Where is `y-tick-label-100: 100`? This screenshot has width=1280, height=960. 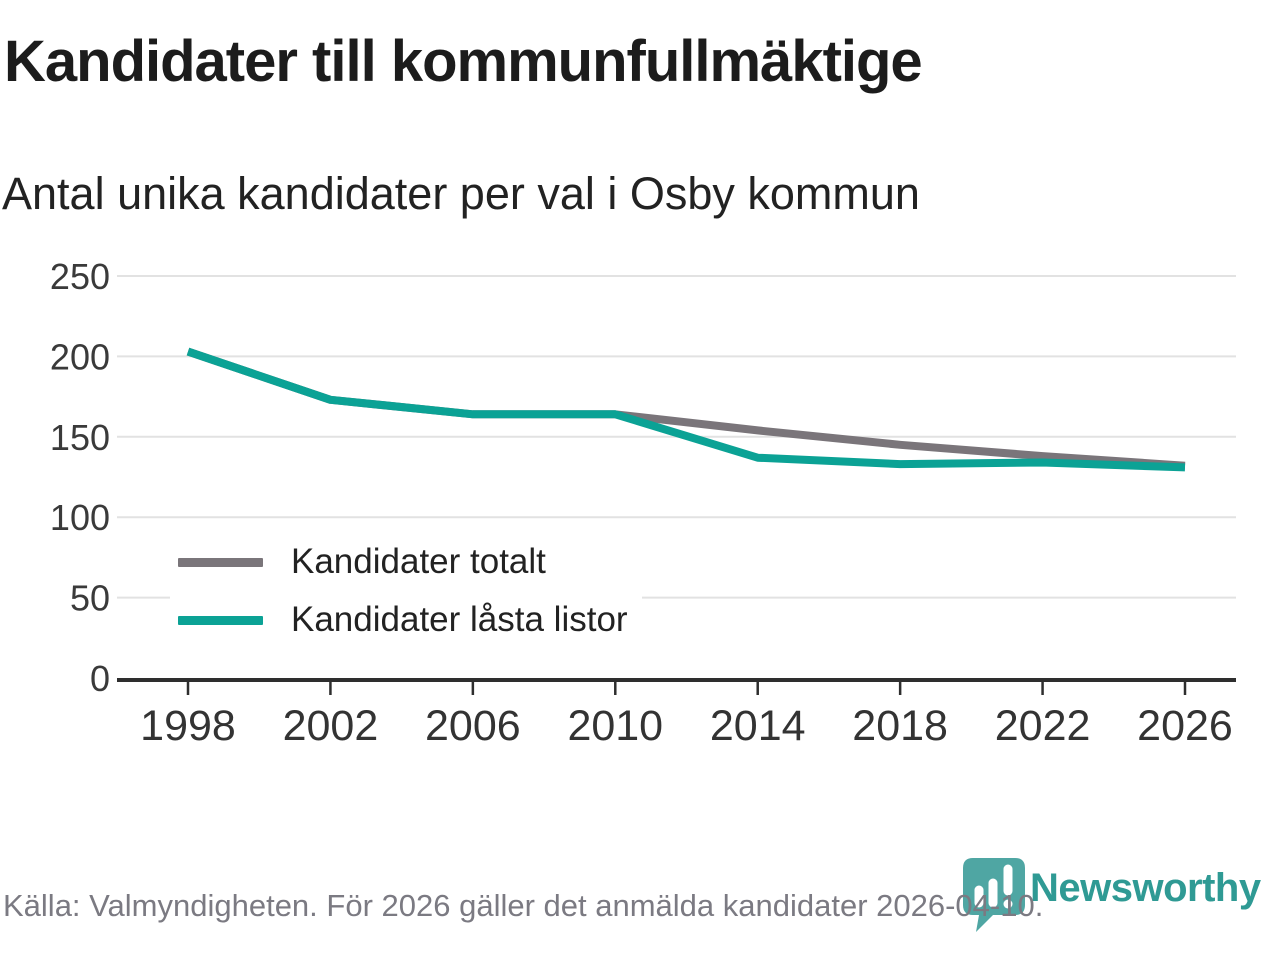 y-tick-label-100: 100 is located at coordinates (80, 517).